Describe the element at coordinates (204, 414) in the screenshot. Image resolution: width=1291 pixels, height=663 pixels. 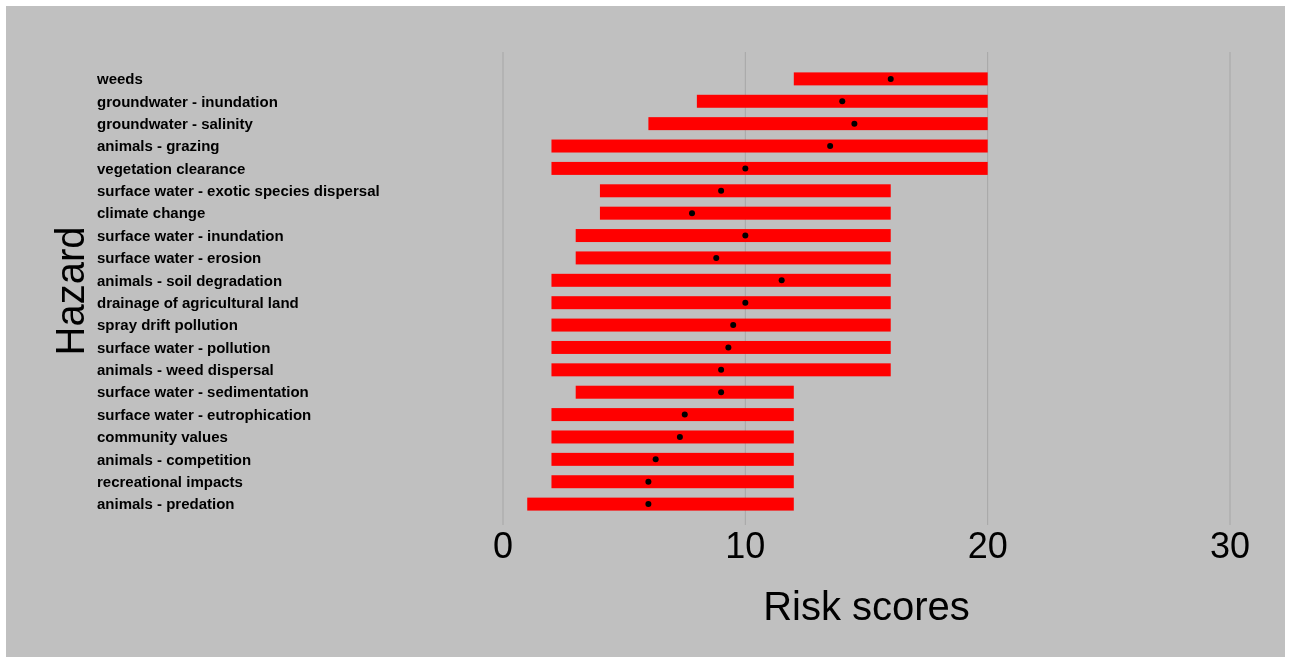
I see `y-tick-label: surface water - eutrophication` at that location.